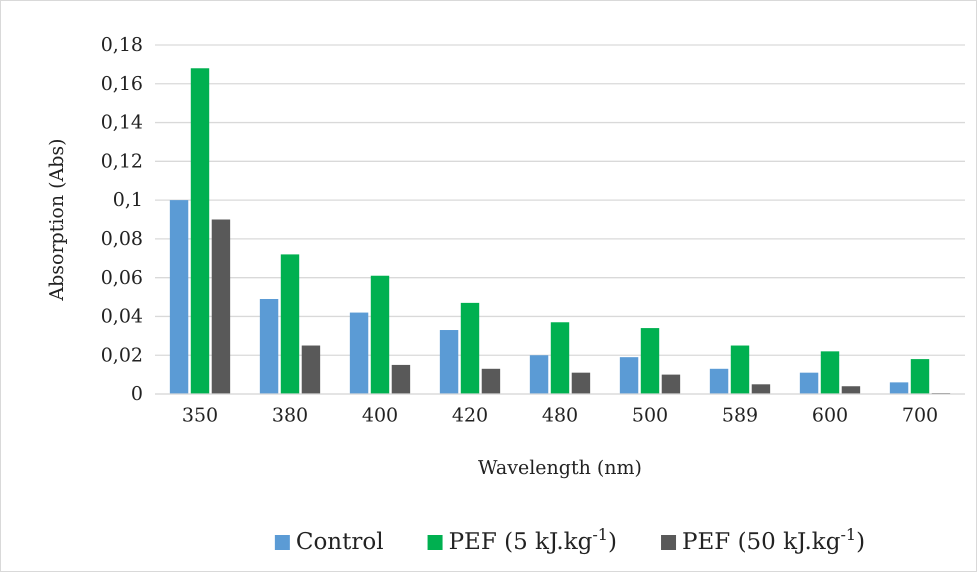 Image resolution: width=977 pixels, height=572 pixels. I want to click on x-tick-label: 480, so click(560, 415).